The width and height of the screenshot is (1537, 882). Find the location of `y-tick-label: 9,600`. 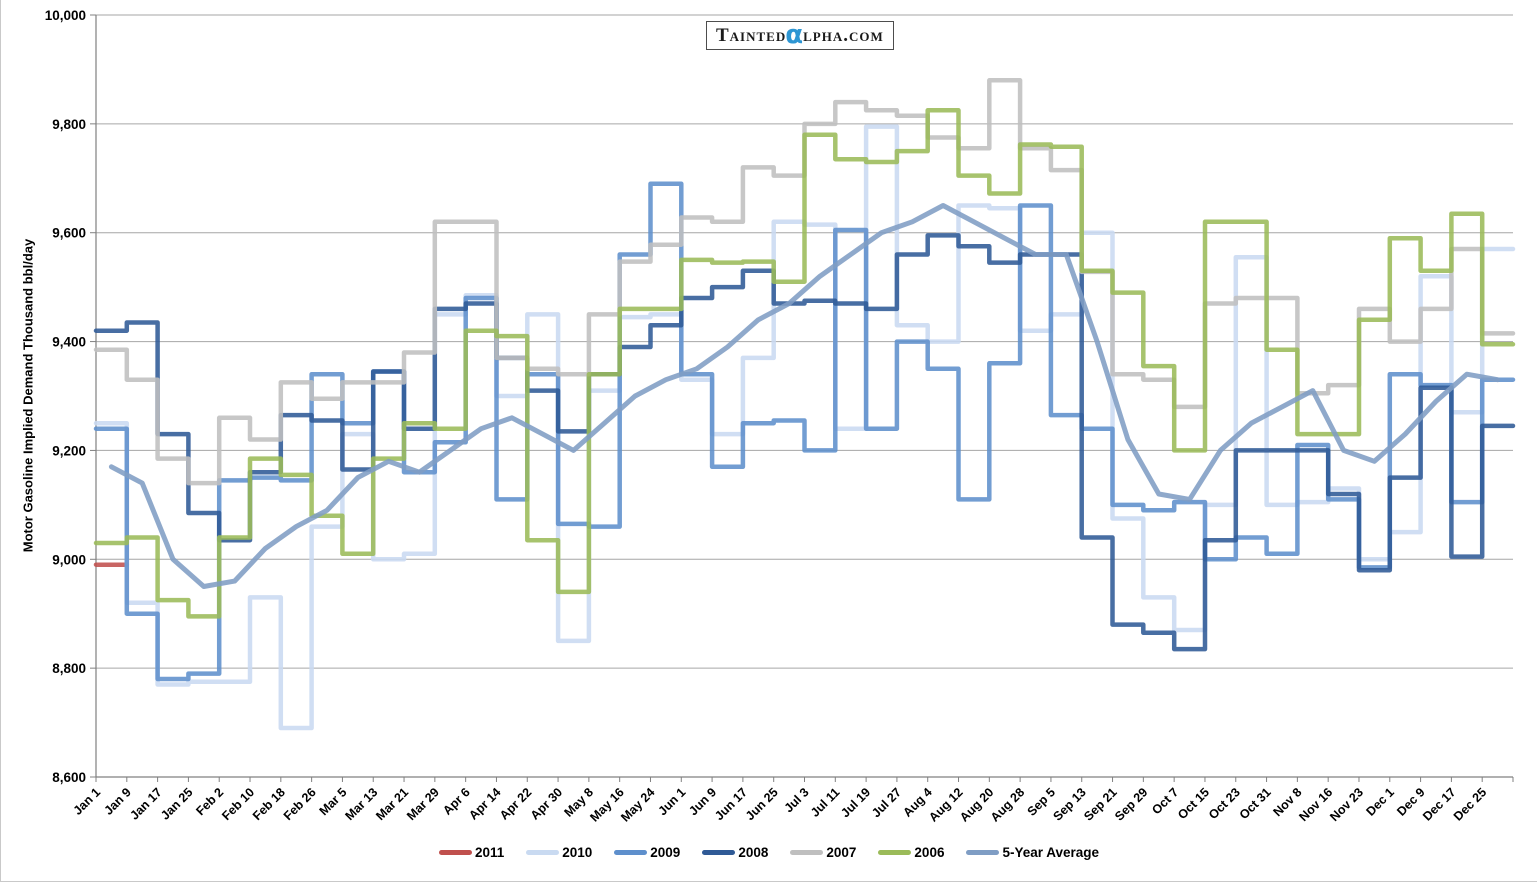

y-tick-label: 9,600 is located at coordinates (69, 233).